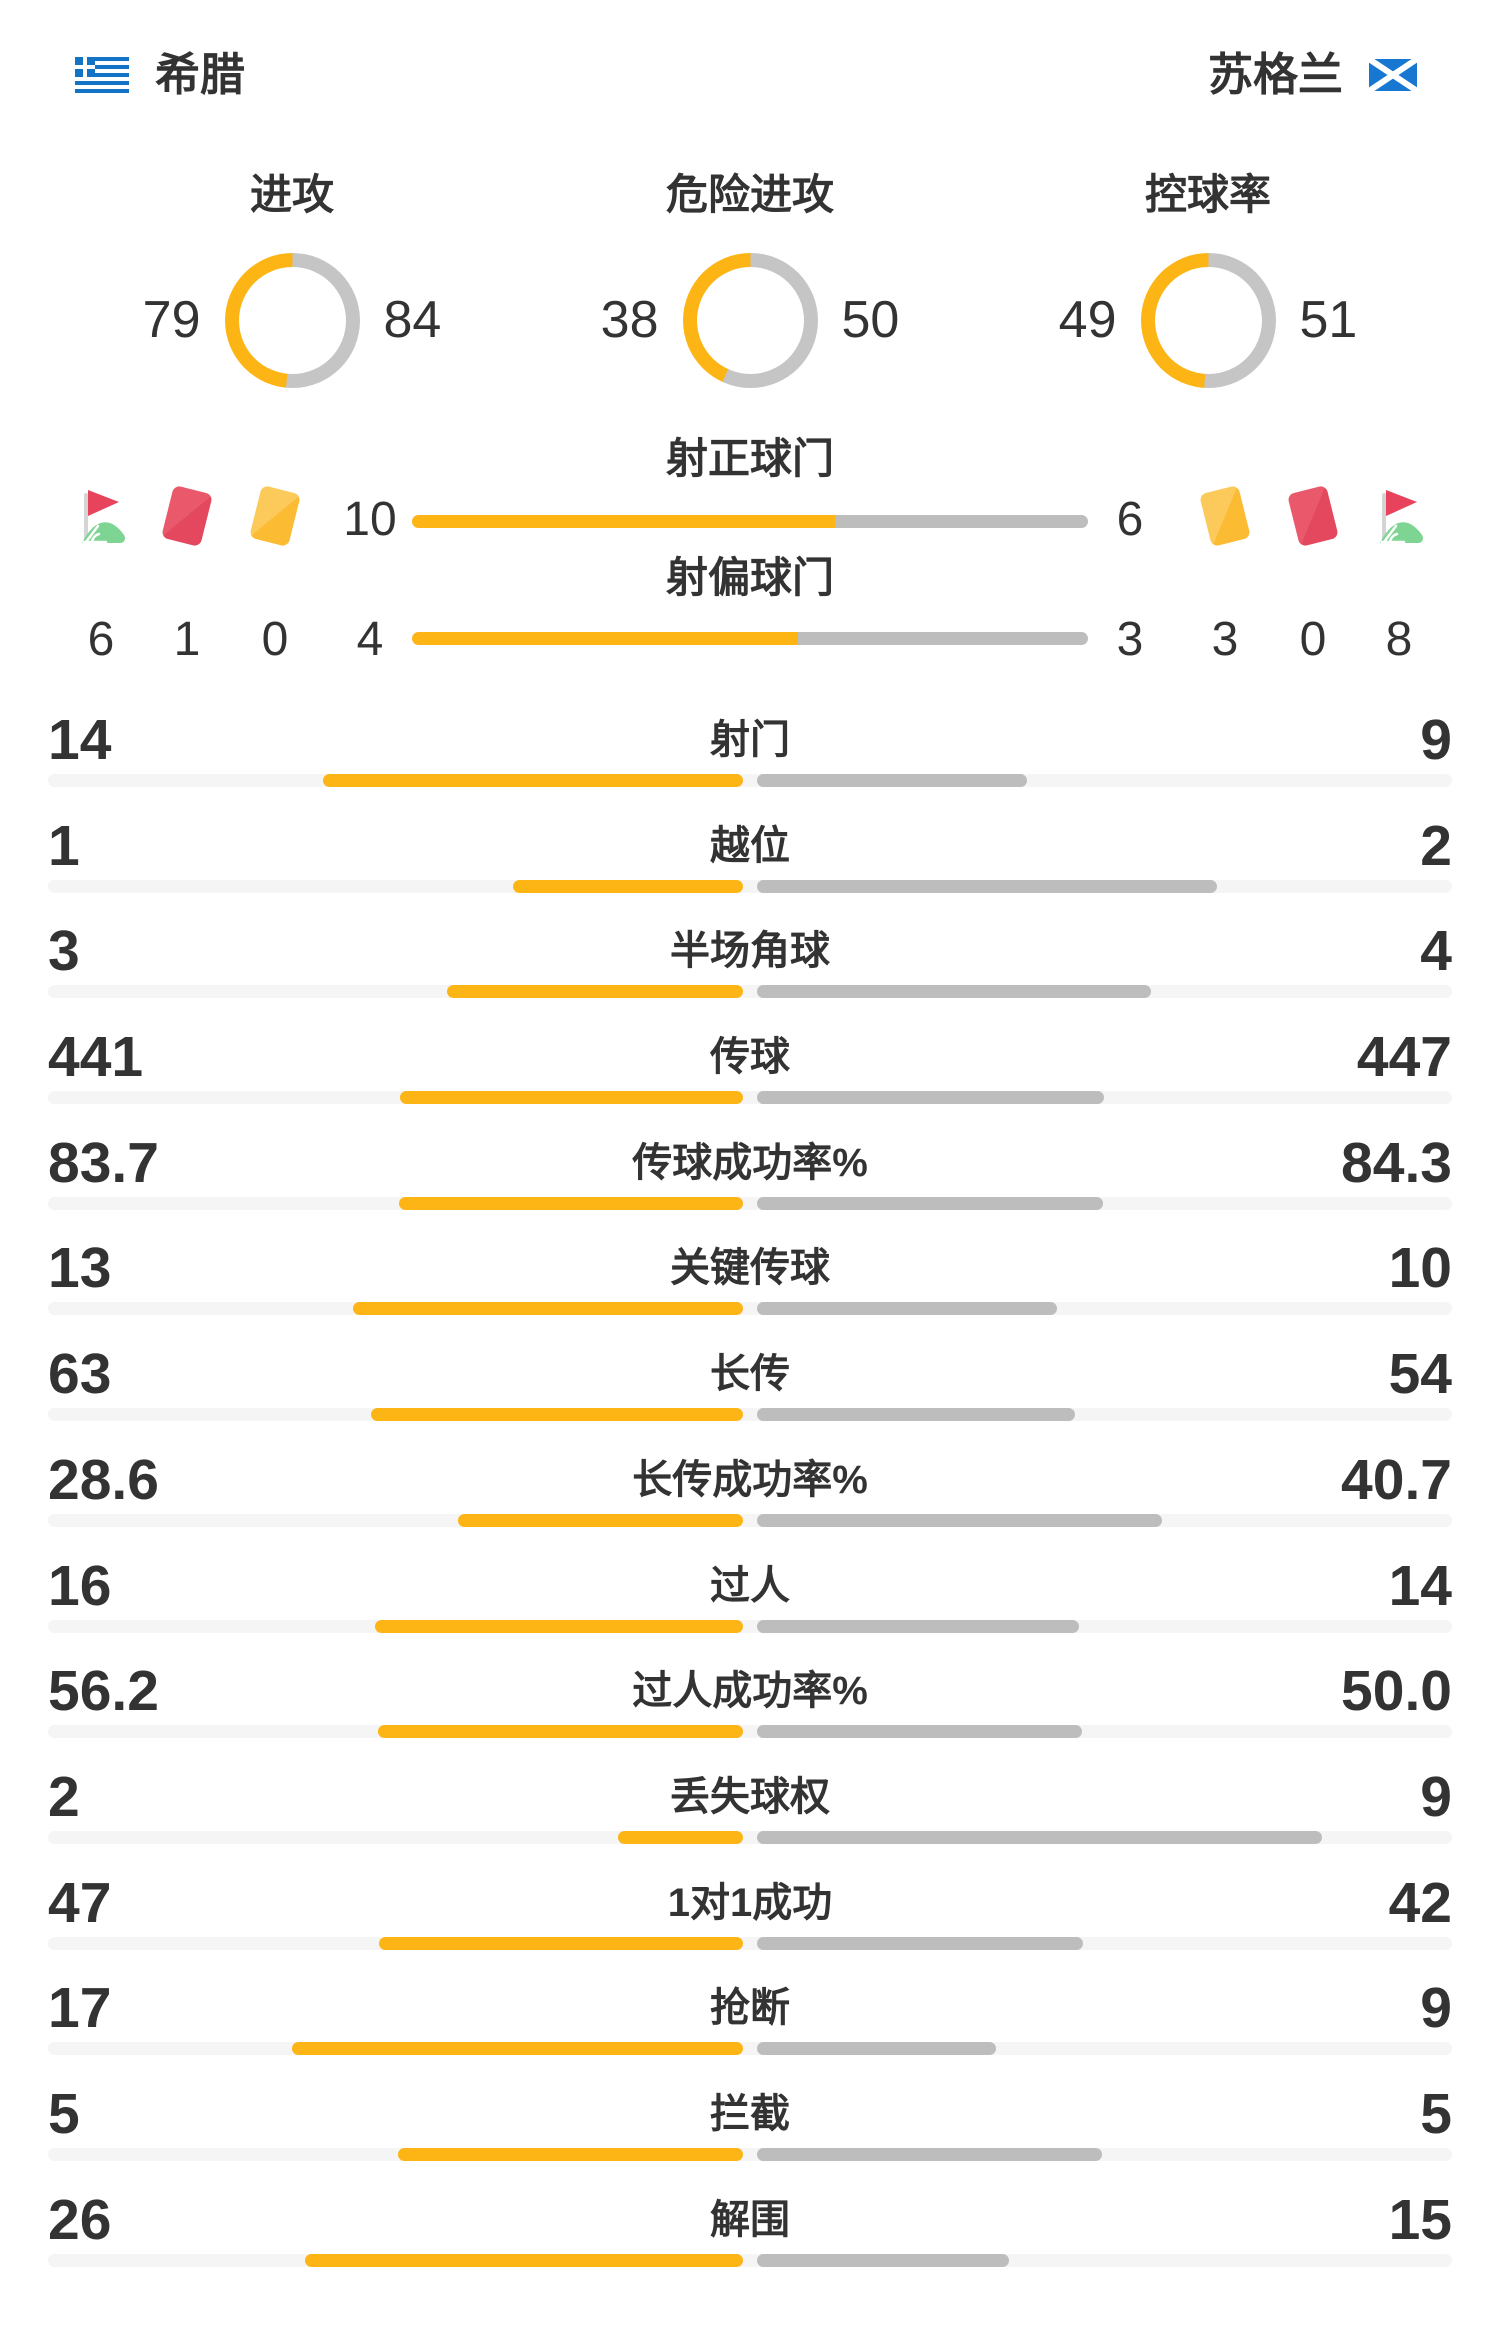 This screenshot has height=2350, width=1500. I want to click on shots-off-away-bar, so click(943, 638).